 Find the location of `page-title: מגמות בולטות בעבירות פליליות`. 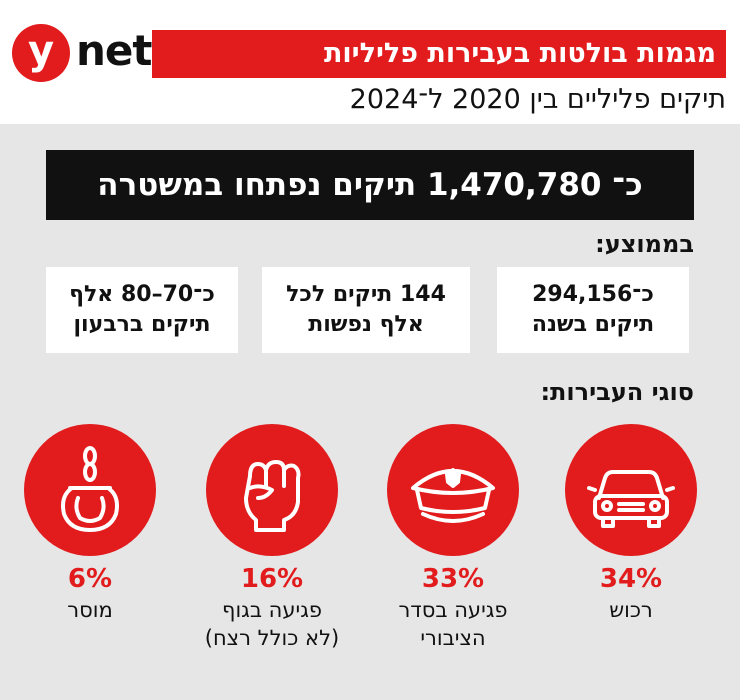

page-title: מגמות בולטות בעבירות פליליות is located at coordinates (439, 54).